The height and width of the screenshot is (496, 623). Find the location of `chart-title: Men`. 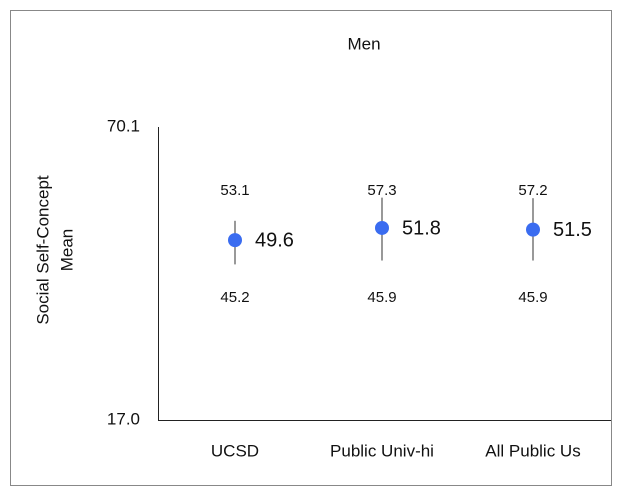

chart-title: Men is located at coordinates (363, 43).